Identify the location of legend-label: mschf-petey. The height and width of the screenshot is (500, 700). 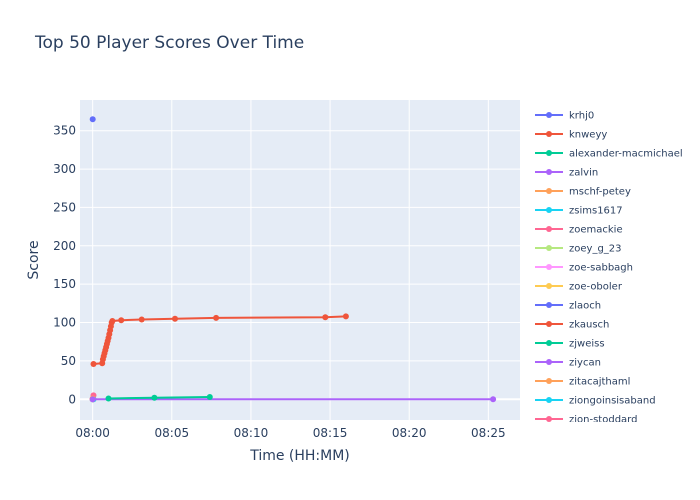
(600, 192).